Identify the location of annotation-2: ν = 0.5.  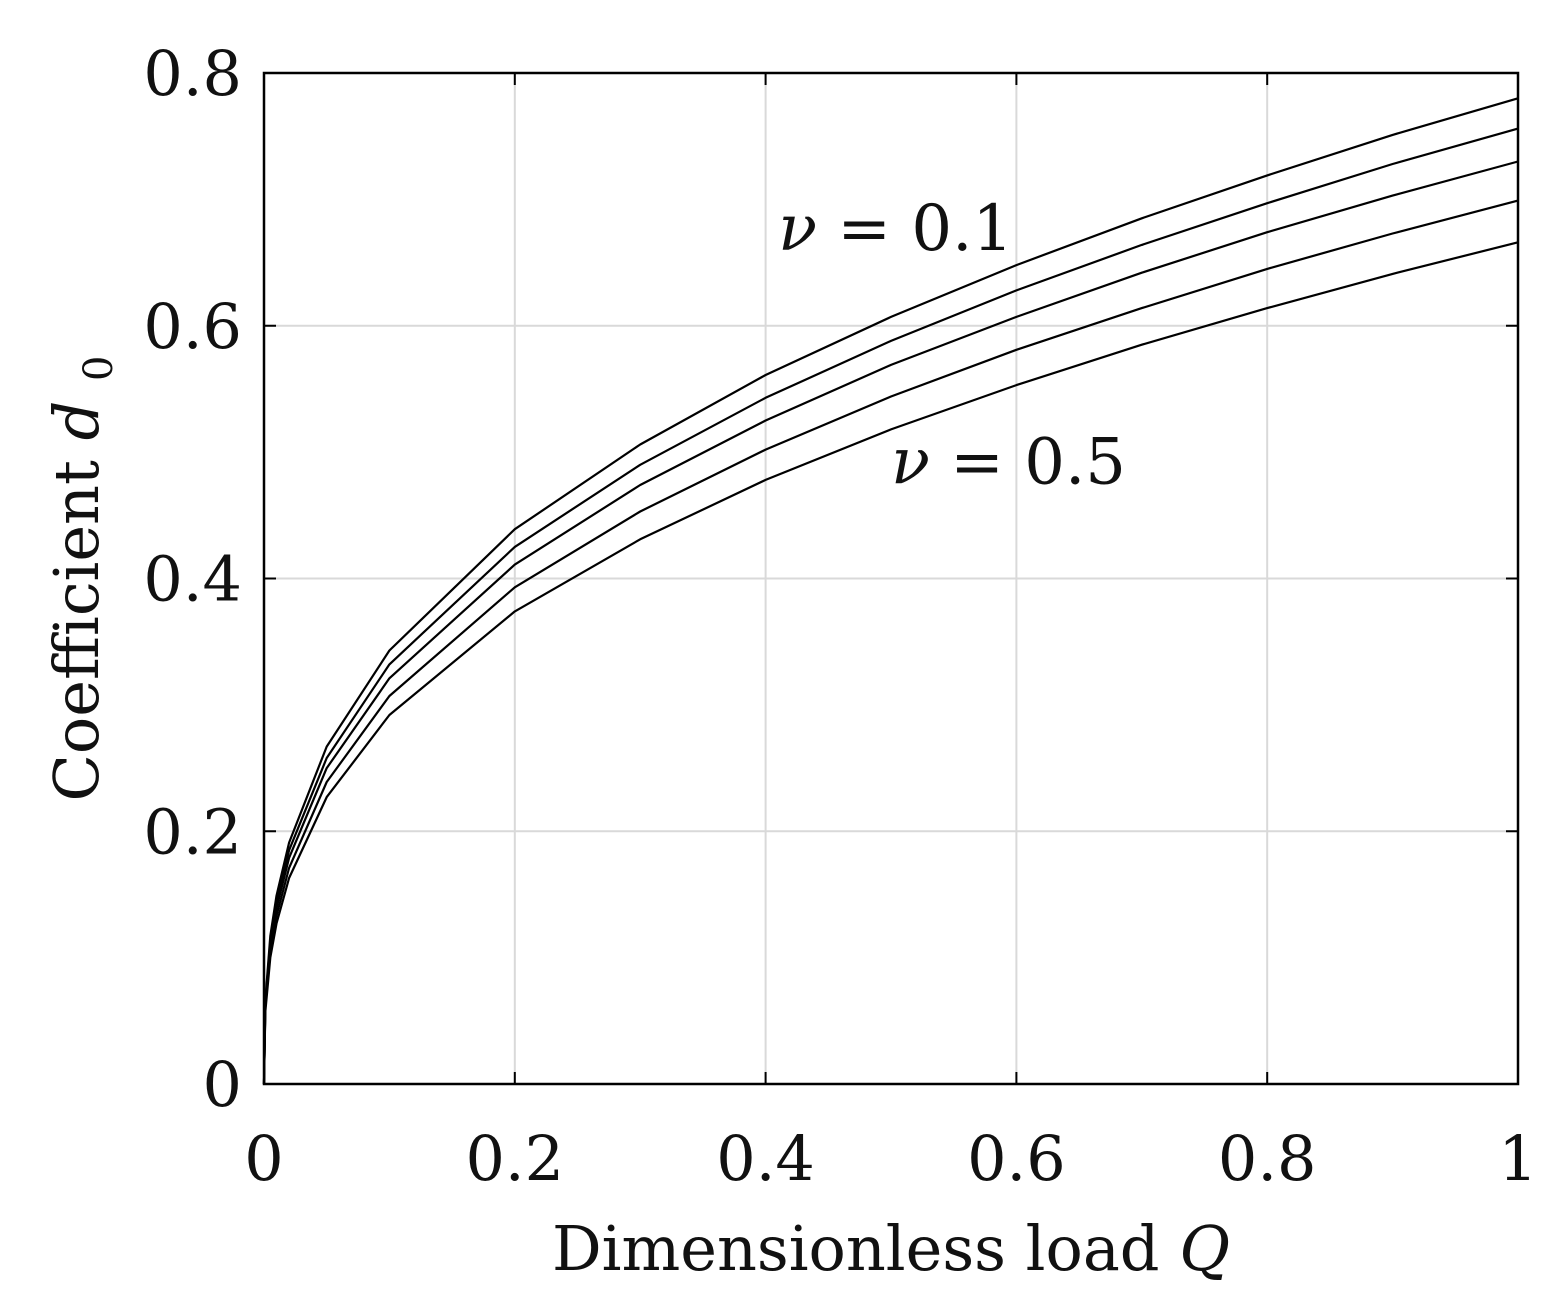
(1008, 463).